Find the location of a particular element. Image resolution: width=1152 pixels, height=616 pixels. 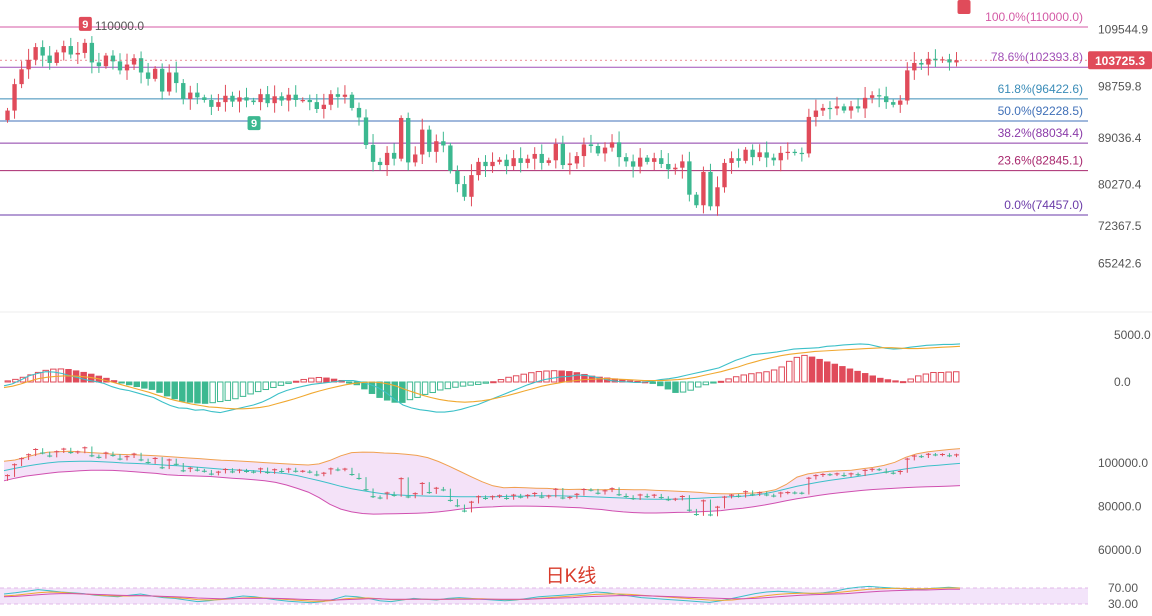

macd-panel: 5000.0 0.0 is located at coordinates (577, 371).